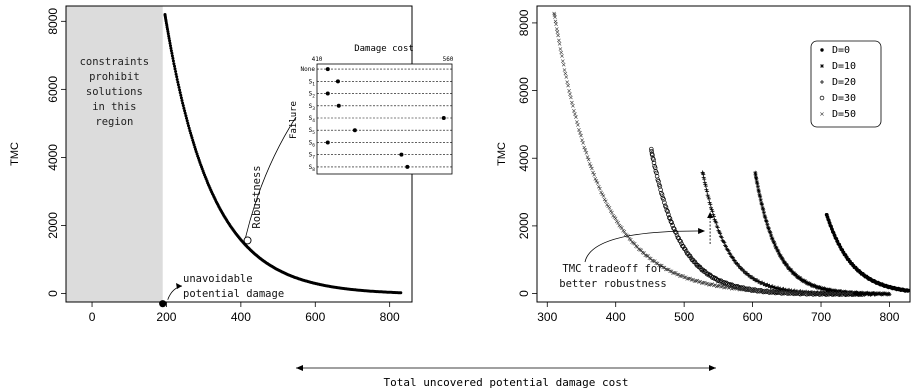 This screenshot has height=392, width=912. I want to click on right-x-tick-label: 400, so click(616, 317).